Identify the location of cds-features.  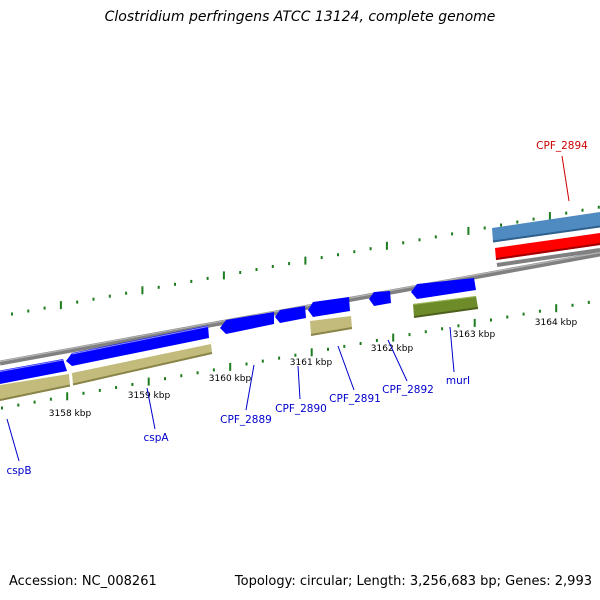
(238, 331).